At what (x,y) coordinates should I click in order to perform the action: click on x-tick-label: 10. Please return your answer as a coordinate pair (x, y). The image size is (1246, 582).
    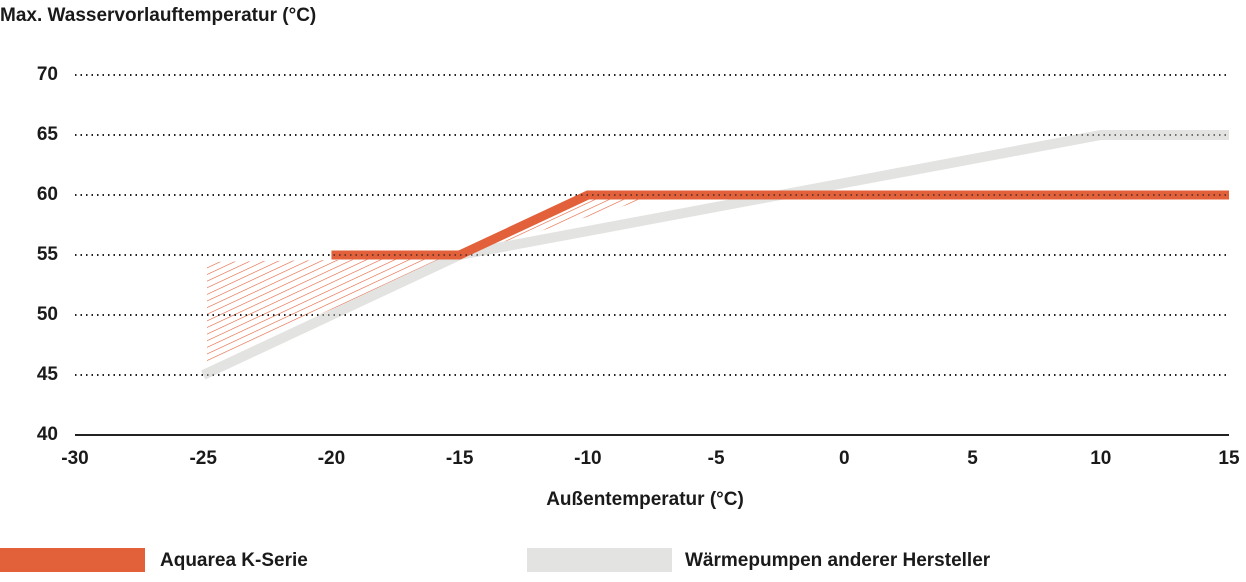
    Looking at the image, I should click on (1100, 458).